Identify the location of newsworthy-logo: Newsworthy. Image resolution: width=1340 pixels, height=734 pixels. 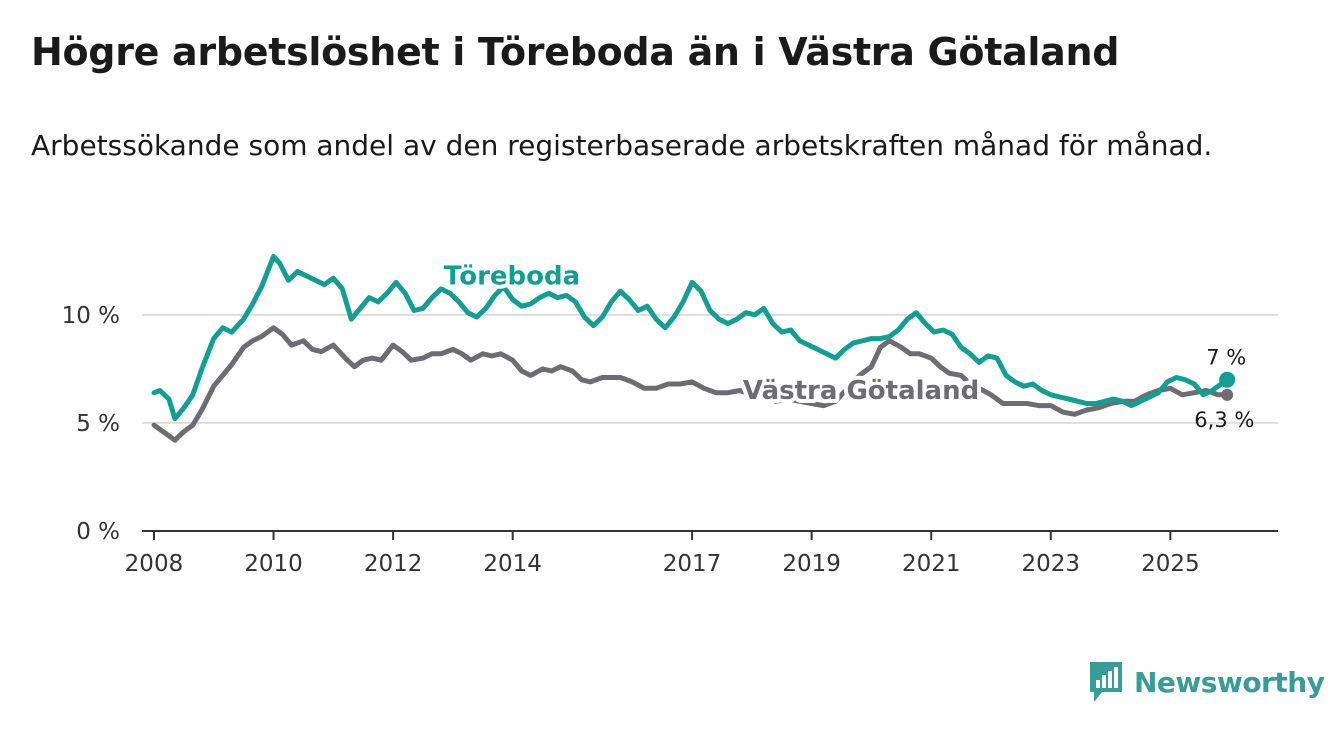
(1206, 682).